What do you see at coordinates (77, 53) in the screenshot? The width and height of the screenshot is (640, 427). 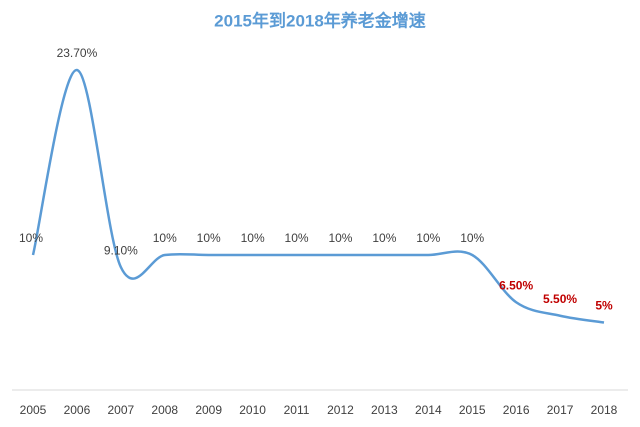 I see `data-label: 23.70%` at bounding box center [77, 53].